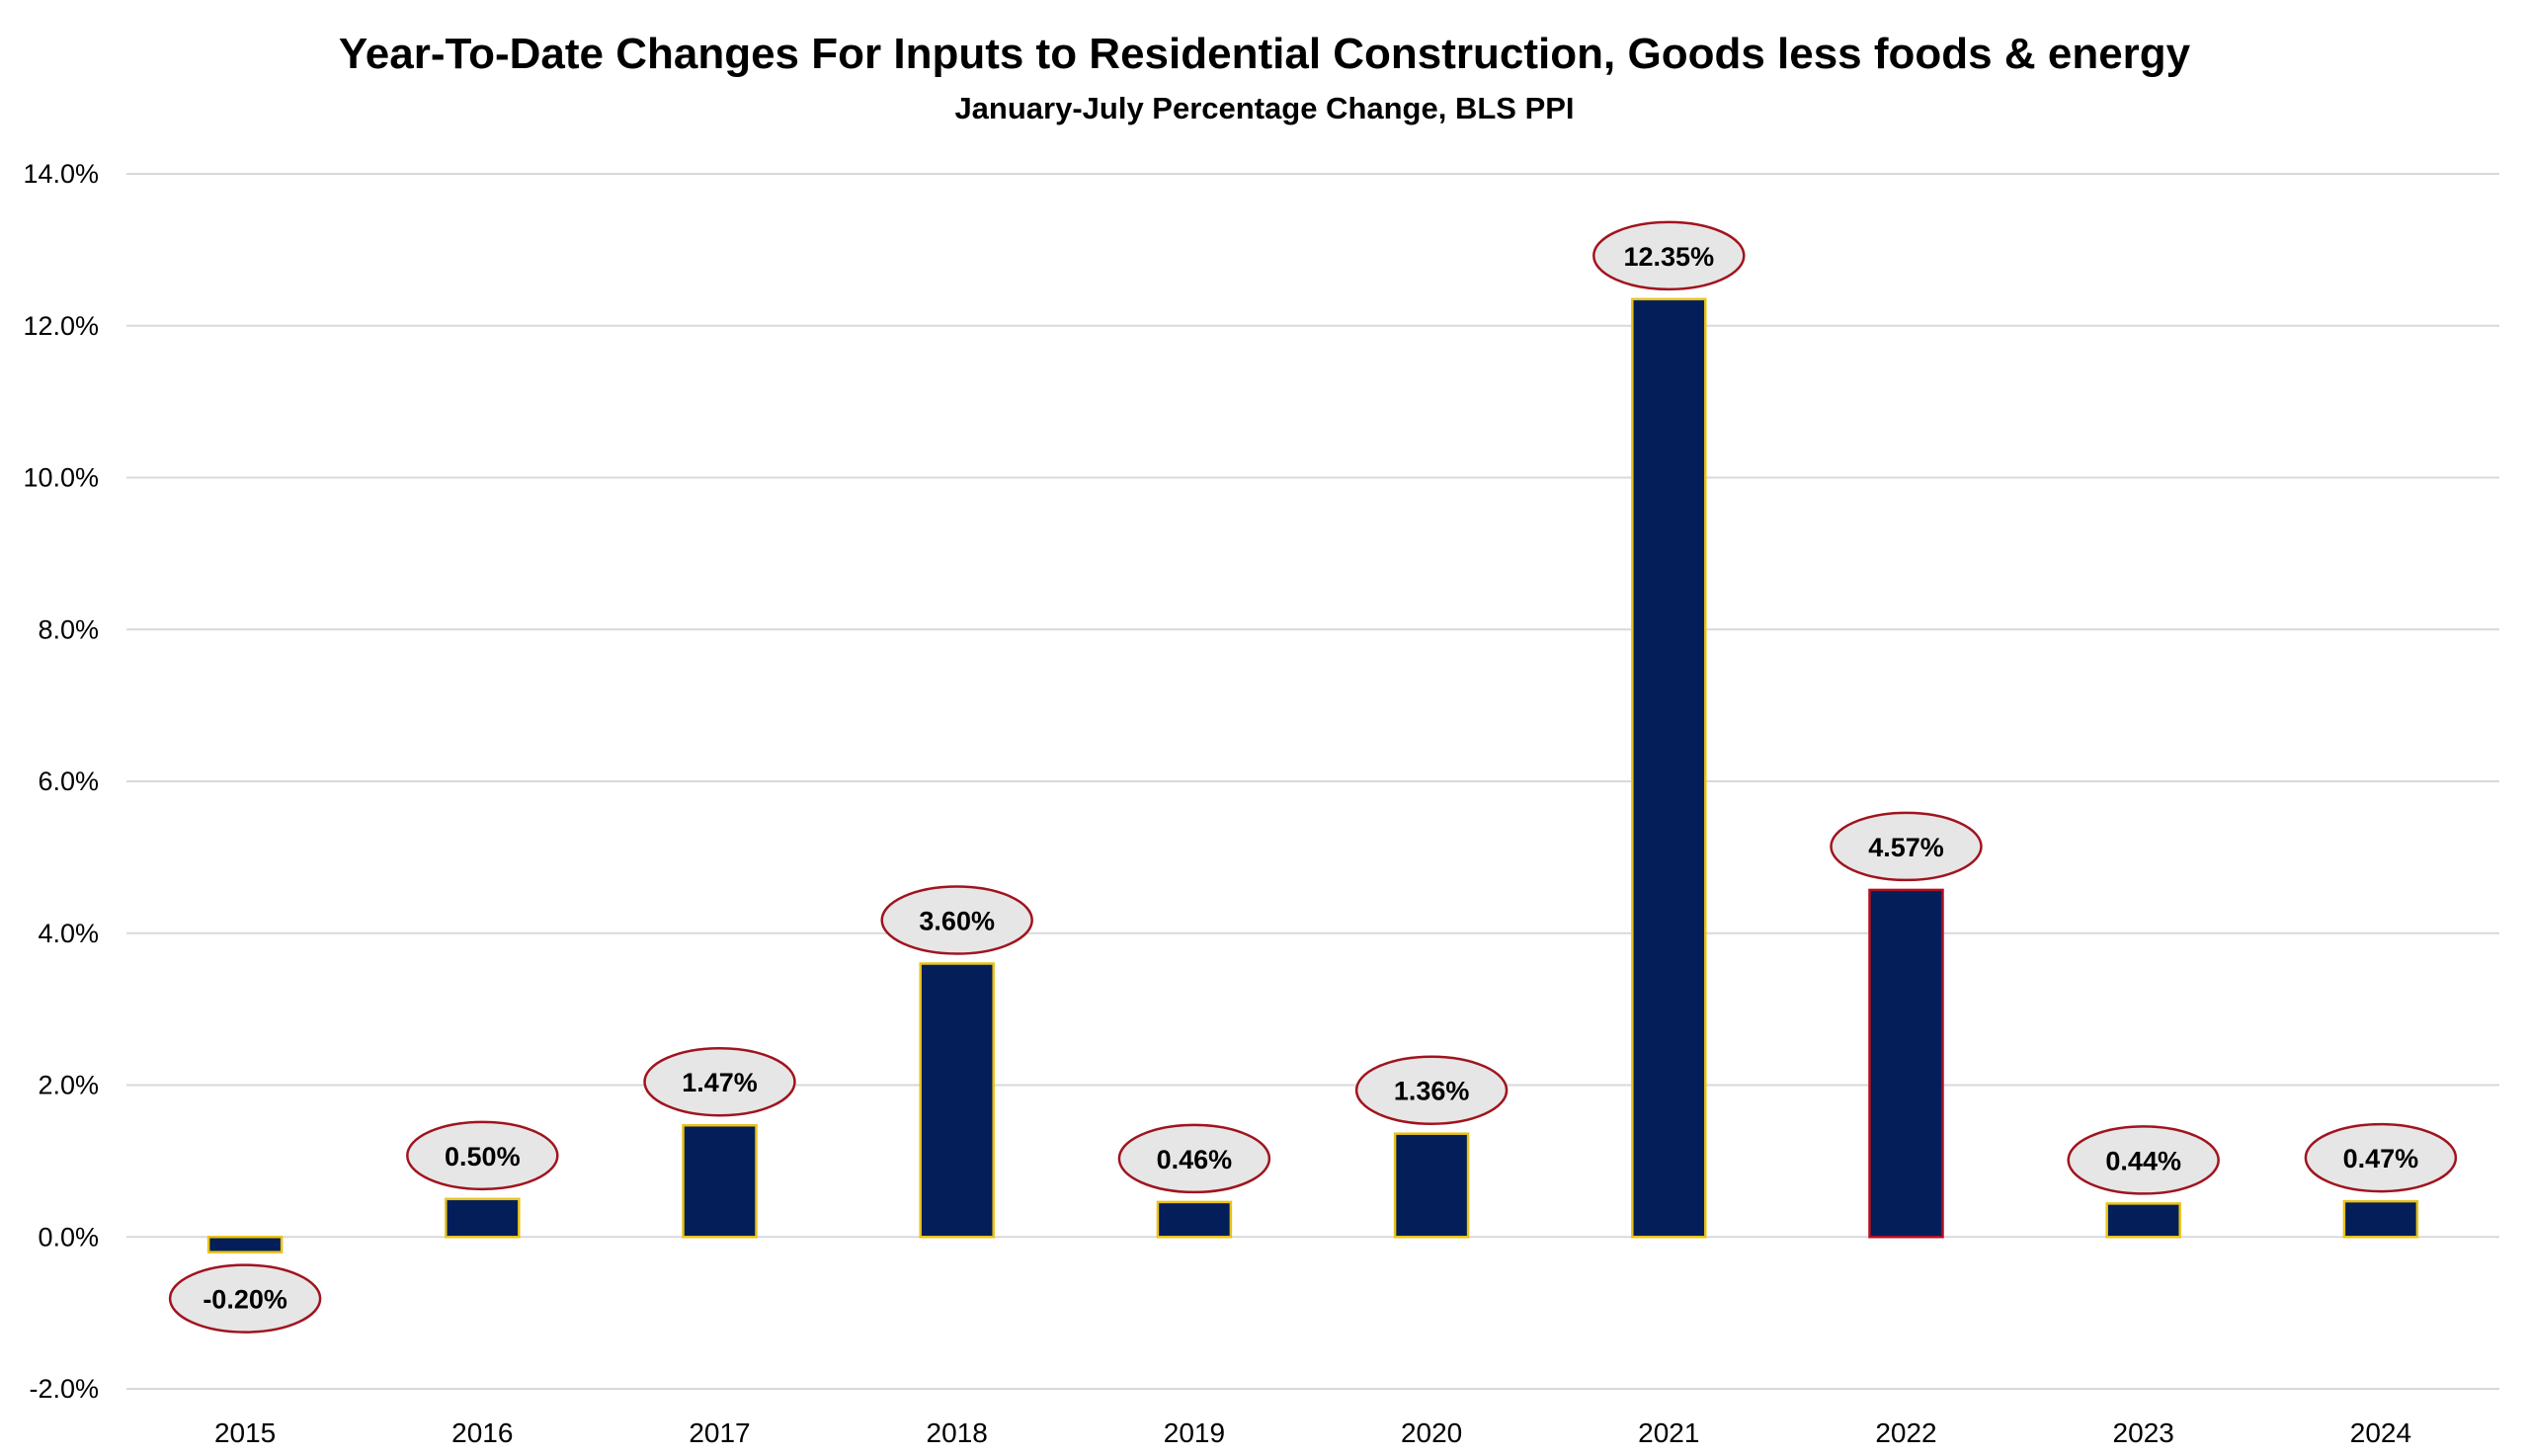 This screenshot has height=1456, width=2529. What do you see at coordinates (482, 1432) in the screenshot?
I see `x-tick-label: 2016` at bounding box center [482, 1432].